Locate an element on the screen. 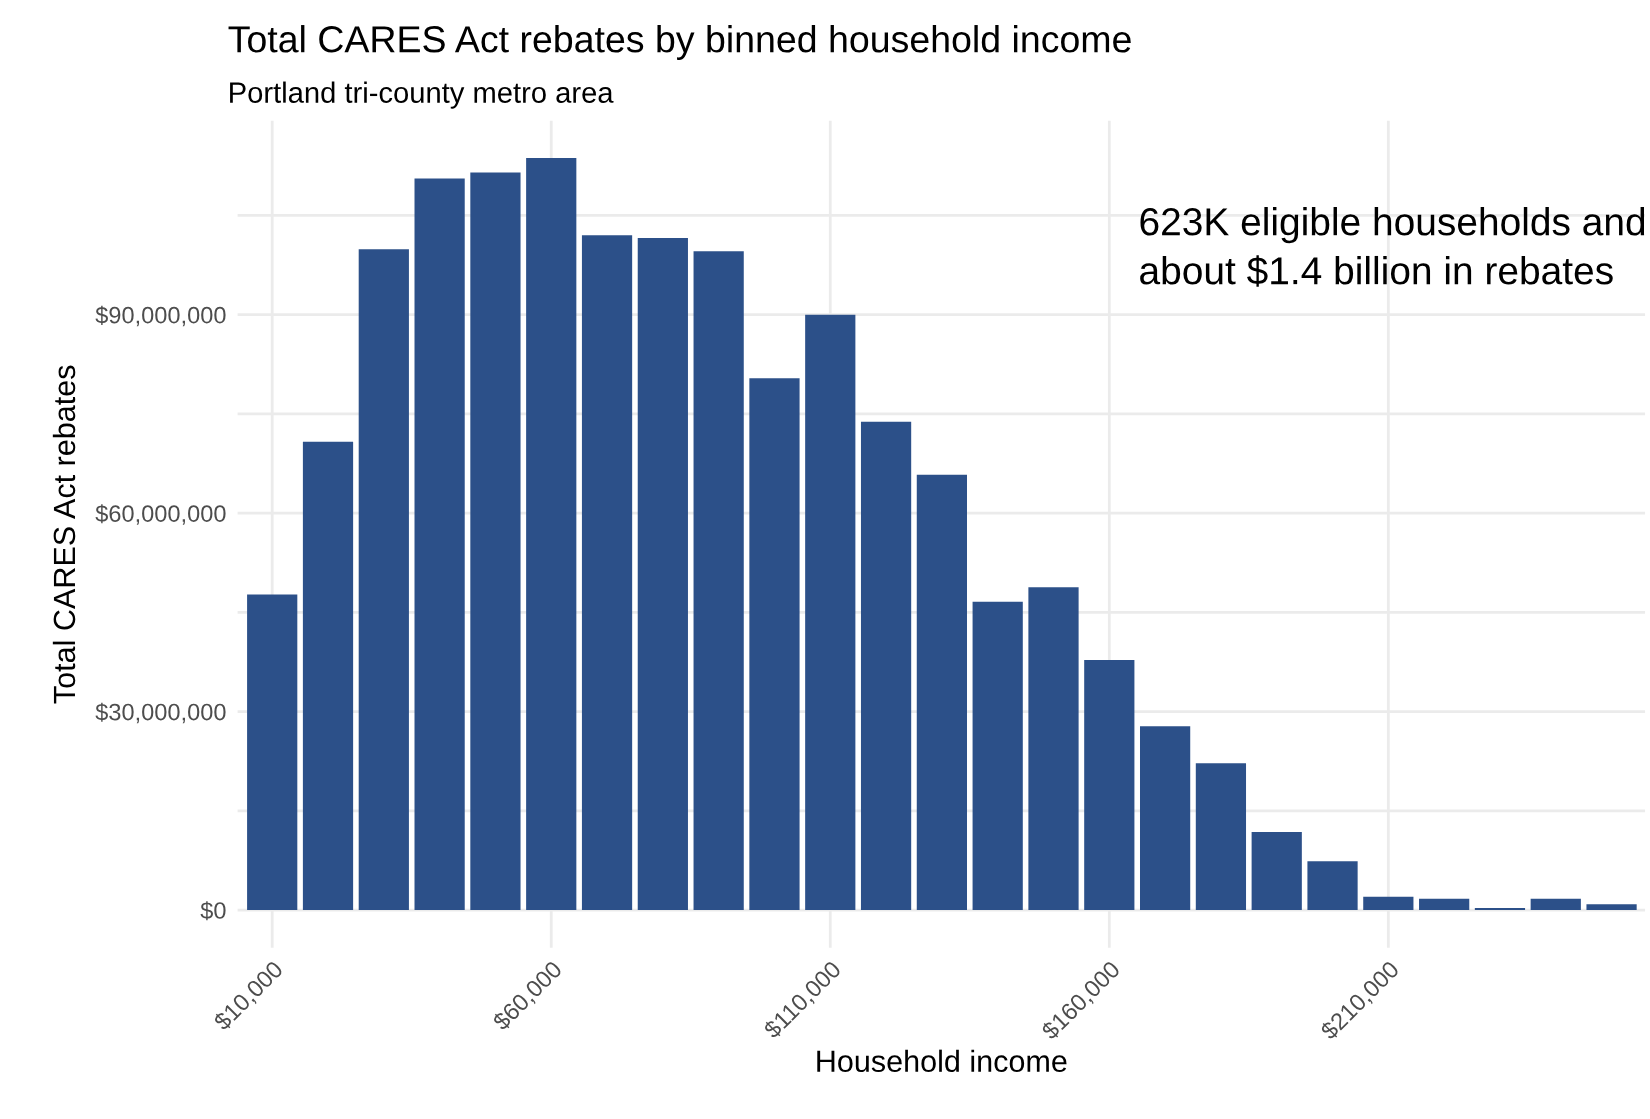 Image resolution: width=1650 pixels, height=1119 pixels. annotation: 623K eligible households and about $1.4 billion in rebates is located at coordinates (1392, 247).